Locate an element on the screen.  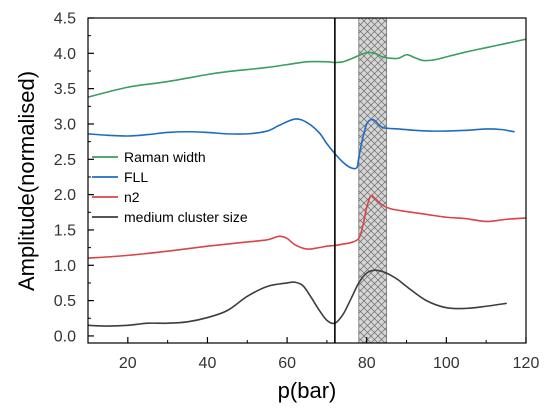
y-tick-label: 2.0 is located at coordinates (65, 195).